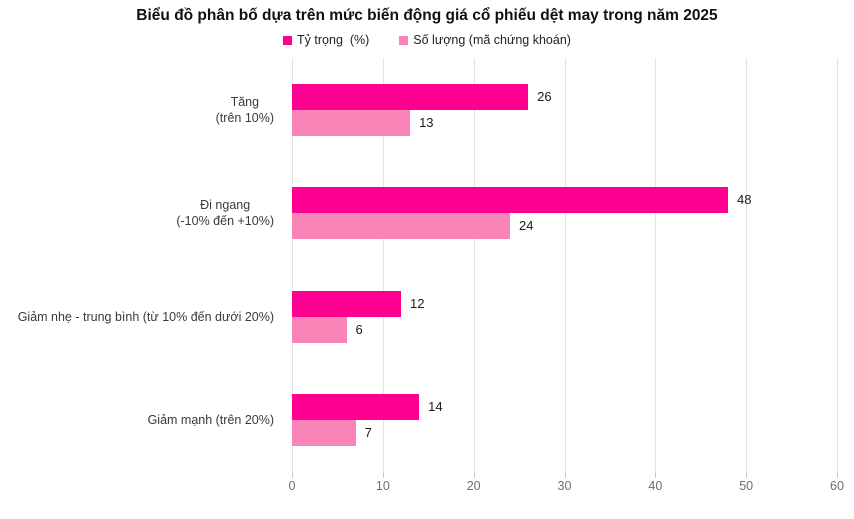 This screenshot has height=519, width=854. Describe the element at coordinates (244, 109) in the screenshot. I see `category-label-text: Tăng (trên 10%)` at that location.